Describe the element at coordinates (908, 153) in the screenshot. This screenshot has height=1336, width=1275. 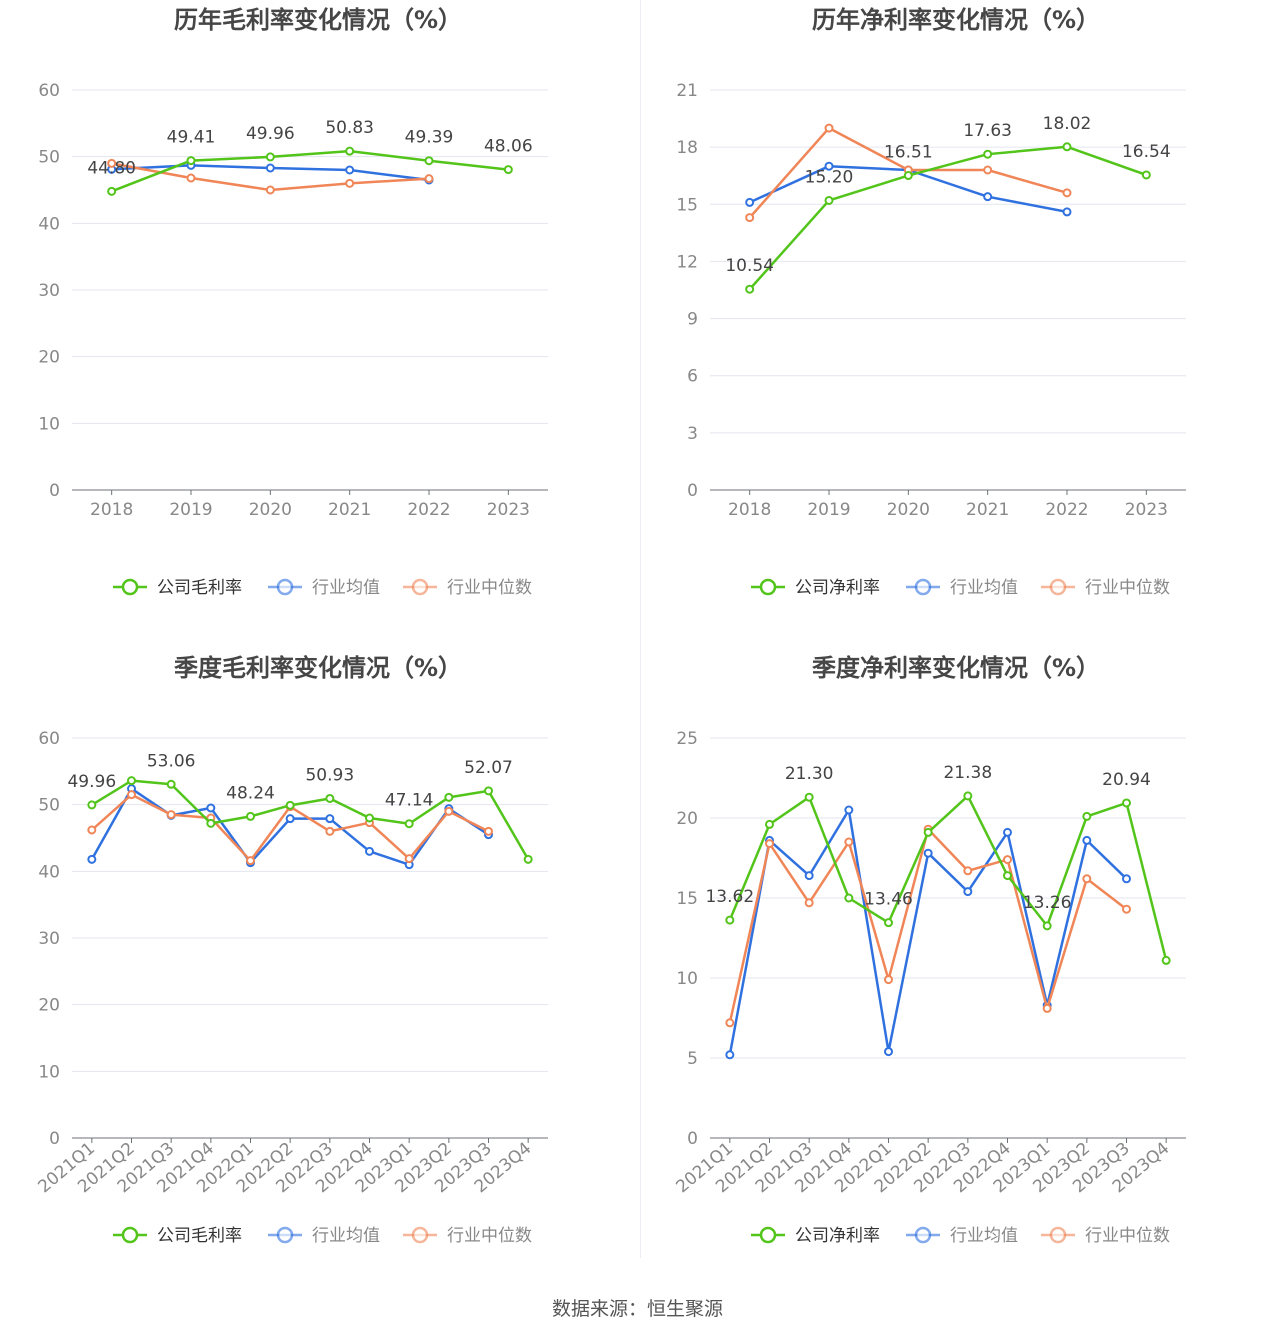
I see `data-label: 16.51` at that location.